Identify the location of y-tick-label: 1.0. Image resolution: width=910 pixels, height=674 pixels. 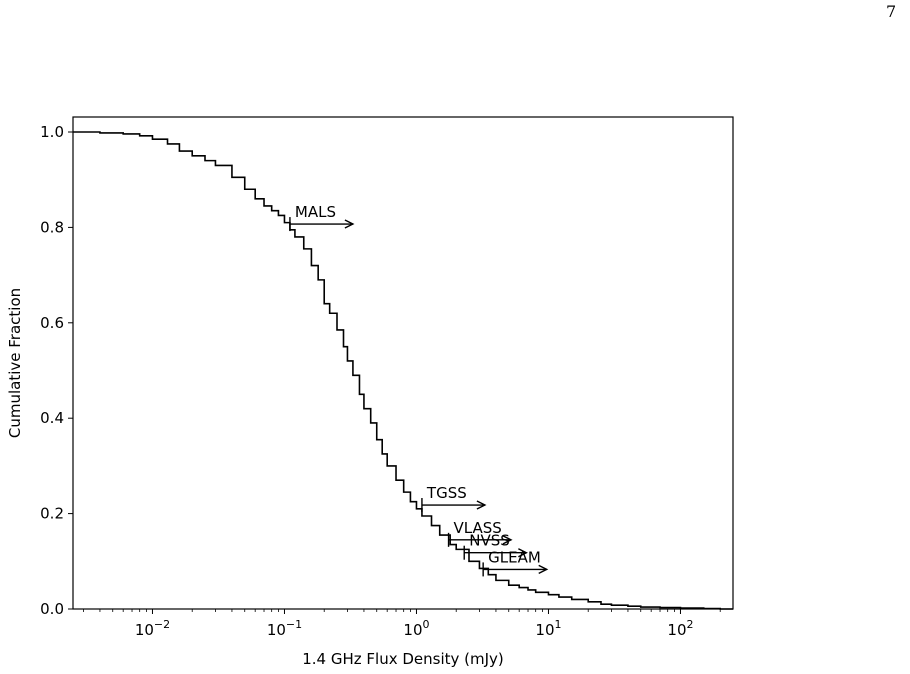
(52, 132).